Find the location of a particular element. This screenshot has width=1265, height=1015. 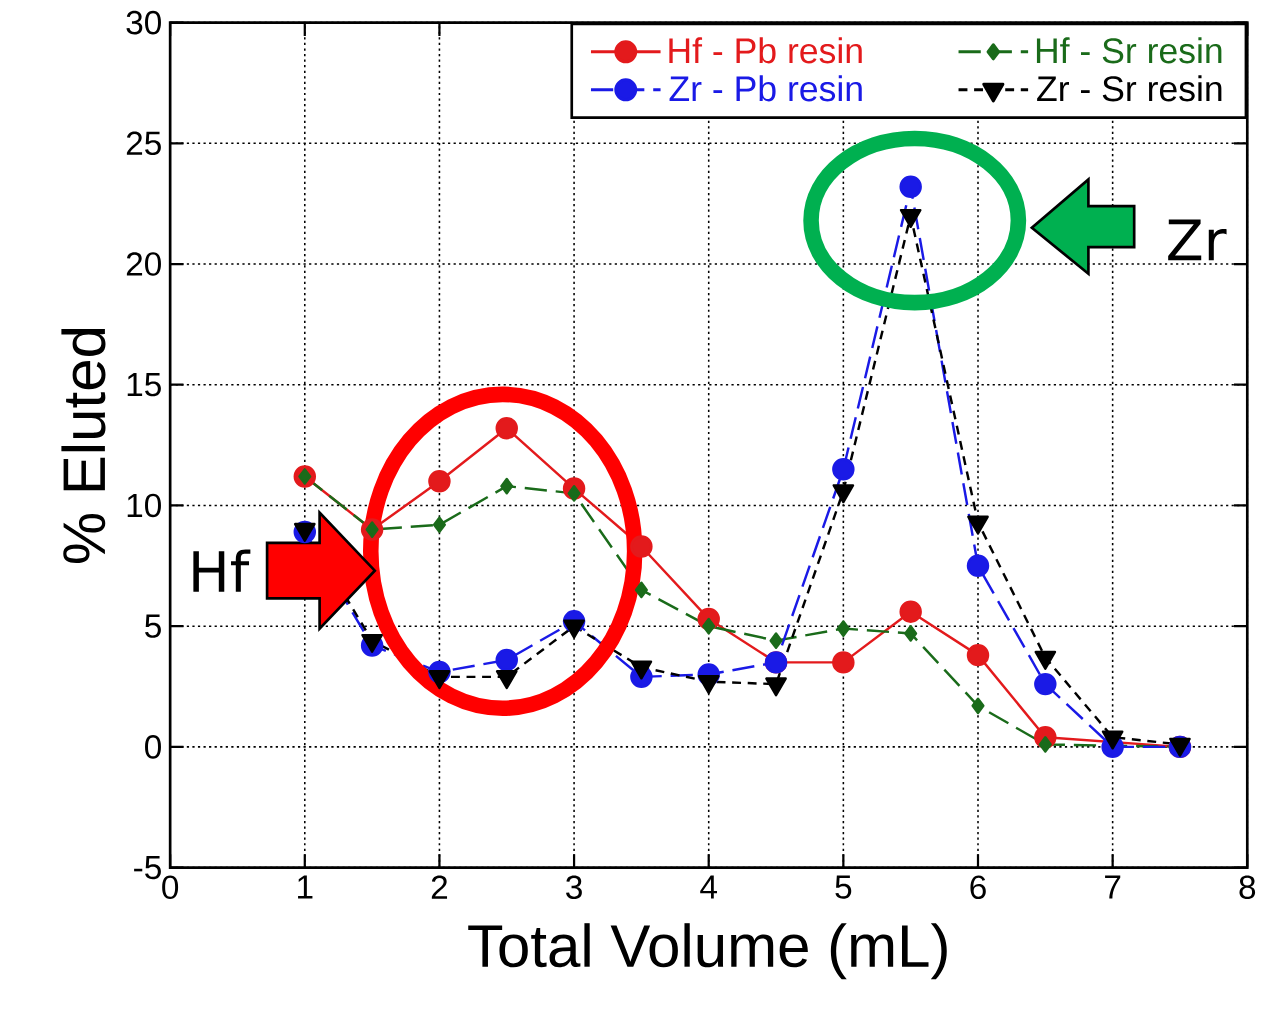

y-tick-label: 25 is located at coordinates (143, 143).